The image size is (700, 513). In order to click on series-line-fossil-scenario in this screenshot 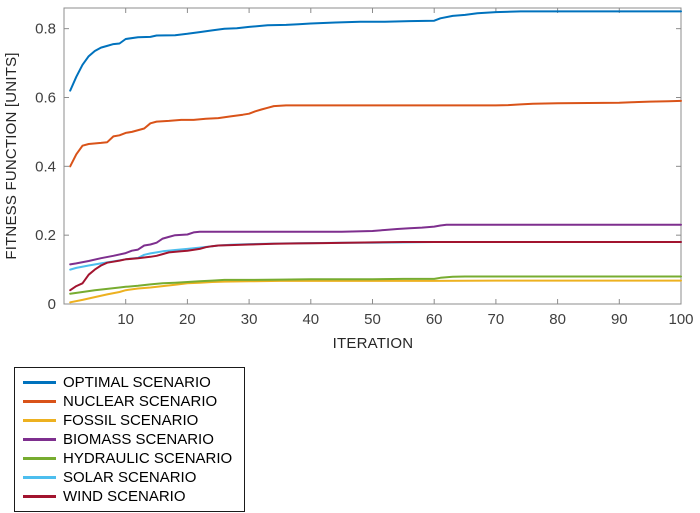, I will do `click(375, 291)`.